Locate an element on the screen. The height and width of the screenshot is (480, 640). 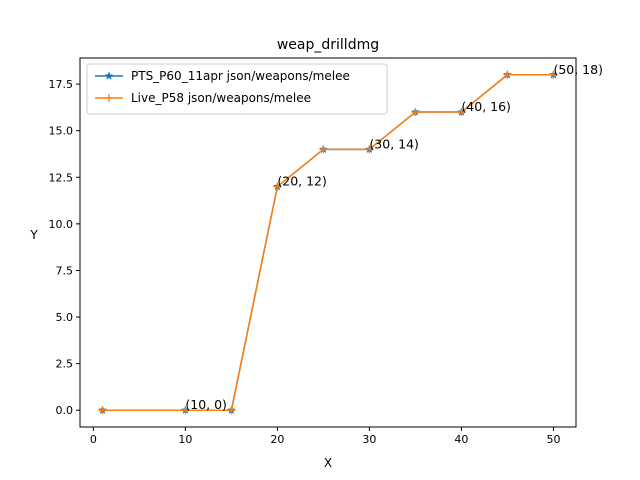
chart-title: weap_drilldmg is located at coordinates (328, 45).